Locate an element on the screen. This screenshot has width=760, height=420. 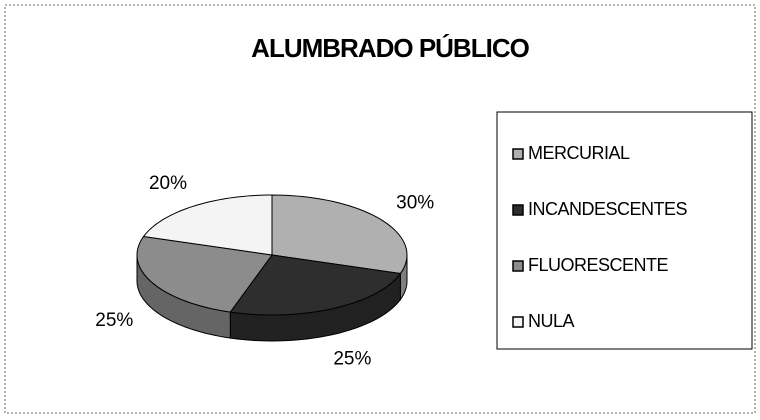
chart-title: ALUMBRADO PÚBLICO is located at coordinates (390, 48).